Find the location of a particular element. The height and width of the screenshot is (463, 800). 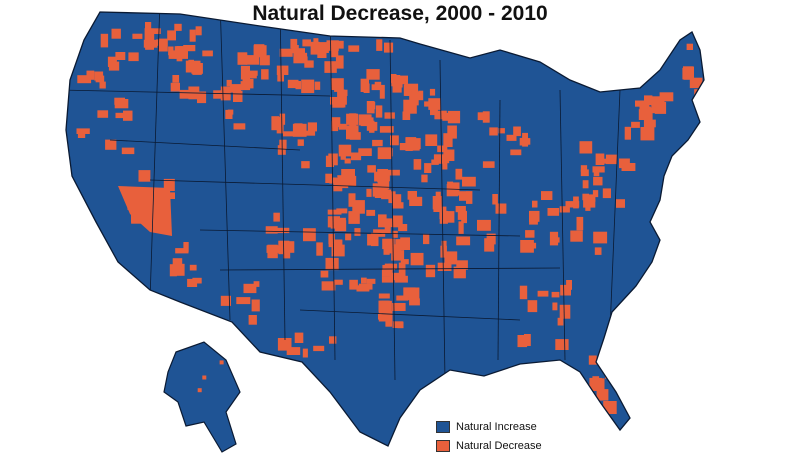

alaska-decrease-counties is located at coordinates (210, 376).